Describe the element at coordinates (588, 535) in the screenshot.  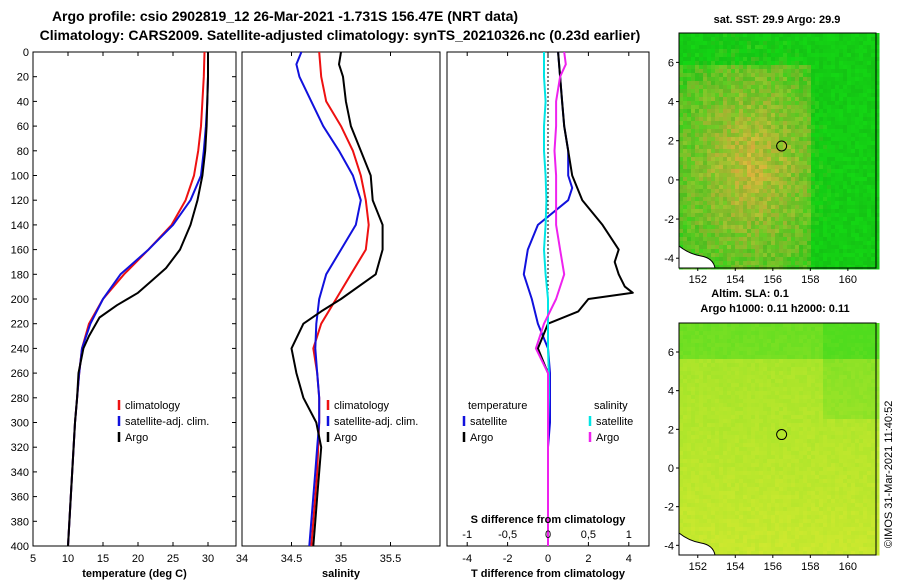
I see `s-tick-label: 0,5` at that location.